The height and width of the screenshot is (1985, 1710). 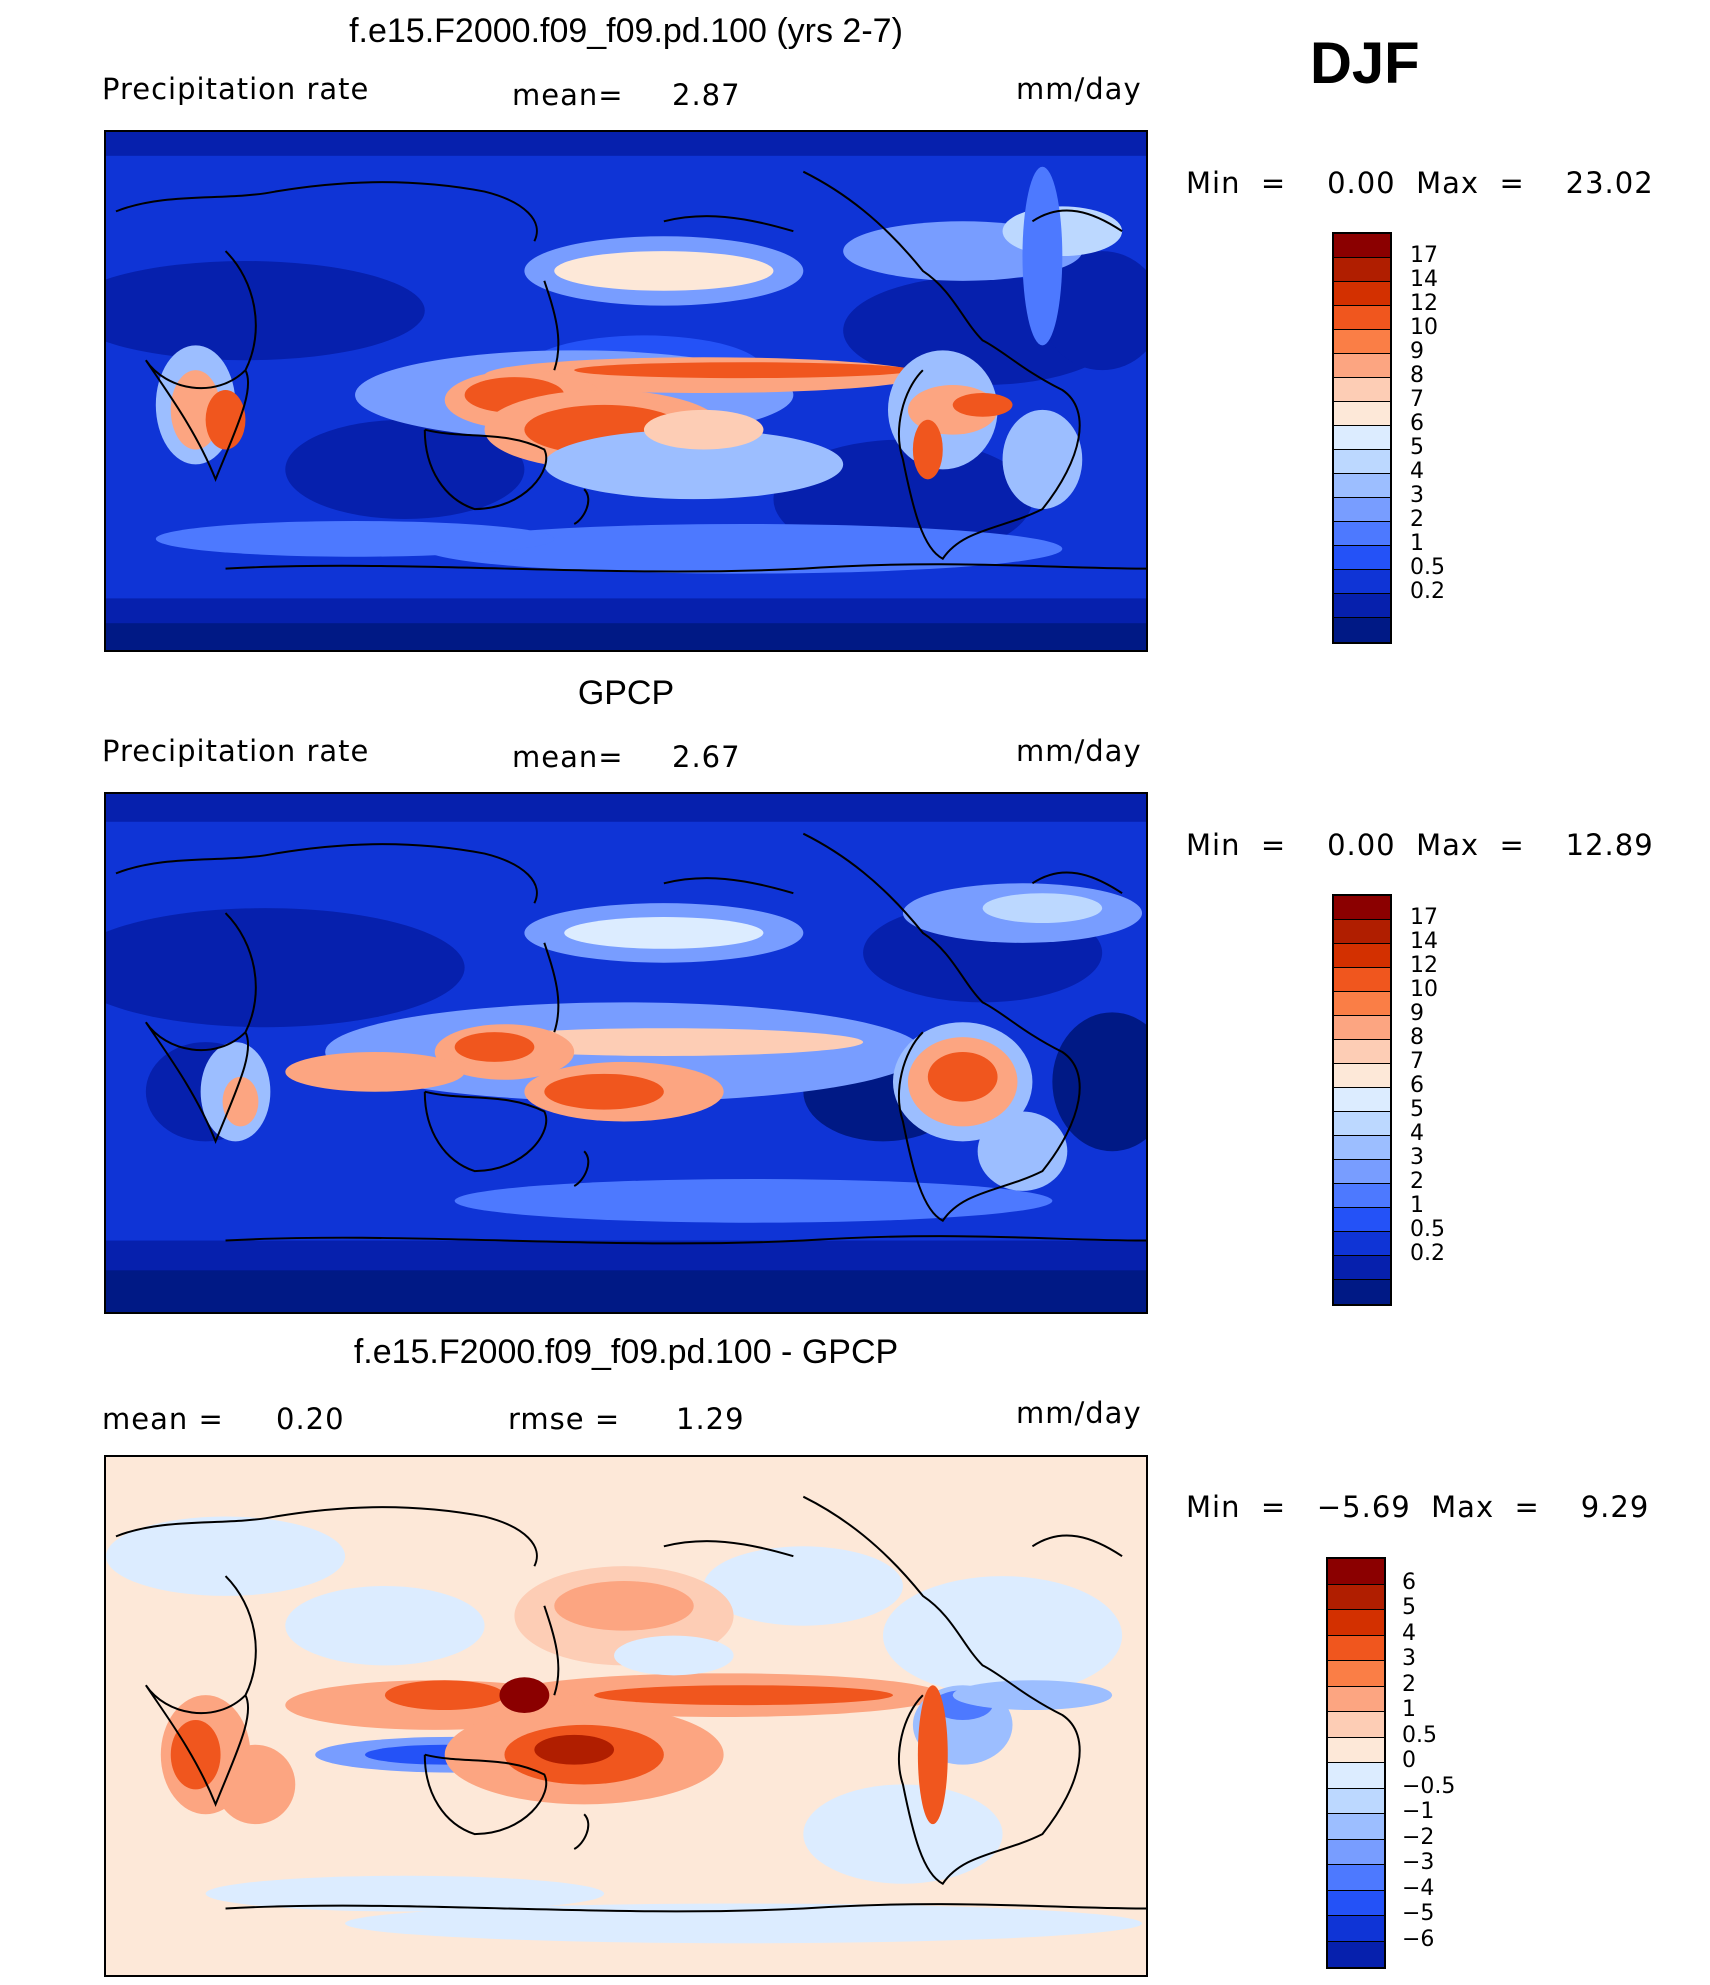 I want to click on obs-colorbar-tick-label: 3, so click(x=1417, y=1157).